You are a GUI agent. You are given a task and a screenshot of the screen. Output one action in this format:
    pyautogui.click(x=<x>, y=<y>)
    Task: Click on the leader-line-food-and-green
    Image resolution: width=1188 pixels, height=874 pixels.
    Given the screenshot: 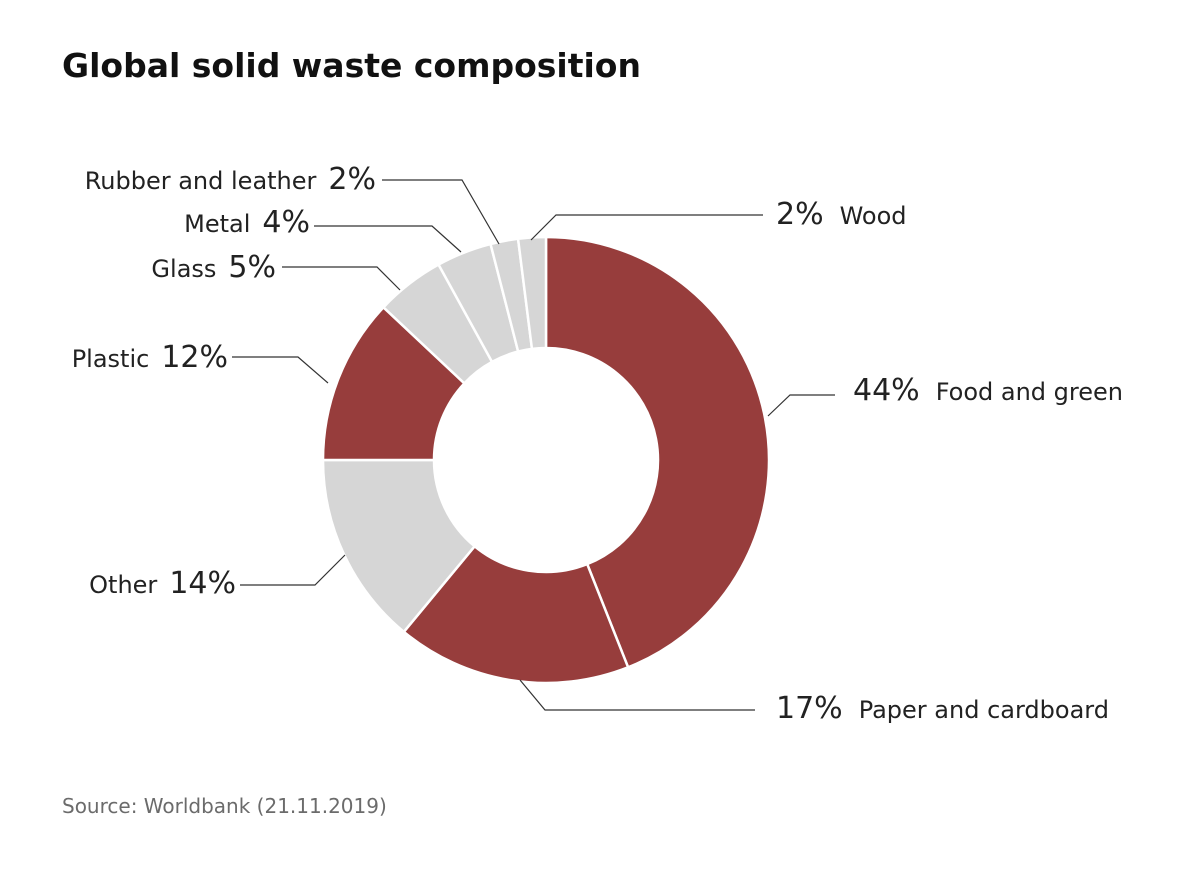 What is the action you would take?
    pyautogui.click(x=801, y=405)
    